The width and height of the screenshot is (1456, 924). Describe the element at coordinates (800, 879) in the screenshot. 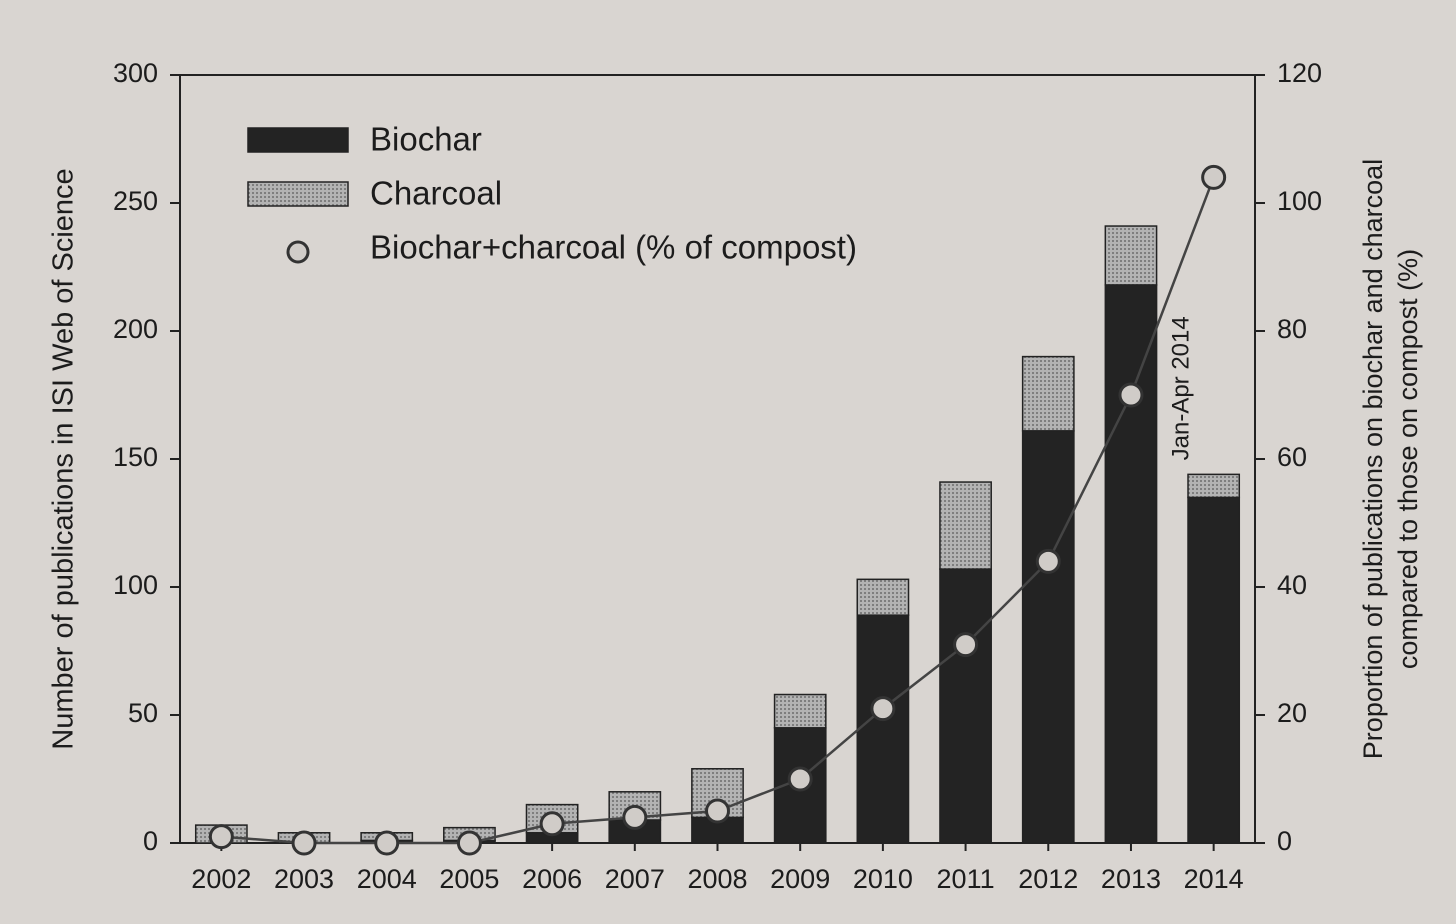

I see `x-tick-label: 2009` at that location.